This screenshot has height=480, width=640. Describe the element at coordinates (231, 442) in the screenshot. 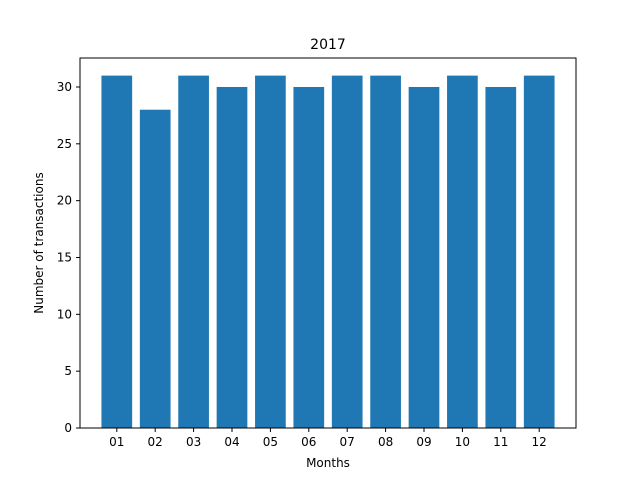

I see `x-tick-label: 04` at that location.